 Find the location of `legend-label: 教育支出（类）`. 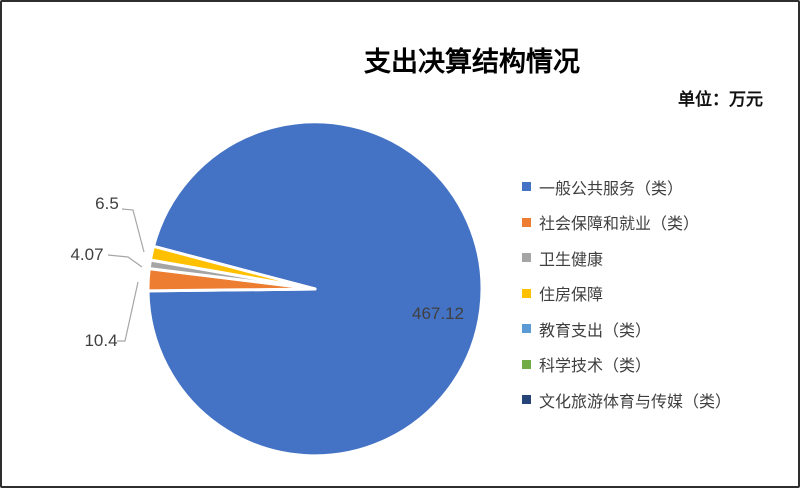

legend-label: 教育支出（类） is located at coordinates (595, 331).